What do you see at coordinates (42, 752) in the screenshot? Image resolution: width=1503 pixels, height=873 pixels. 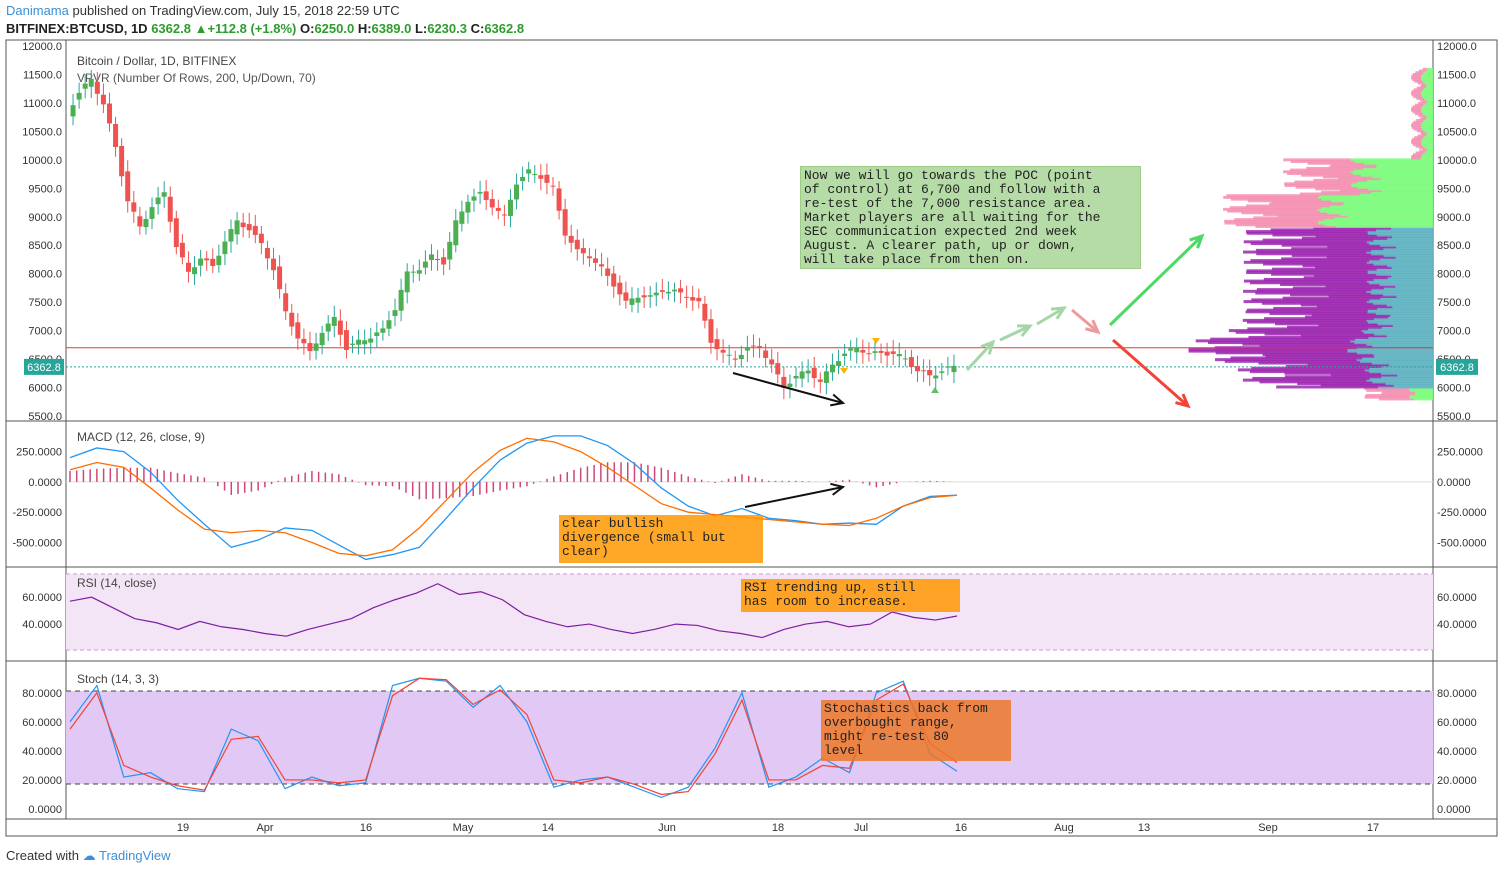 I see `pane-tick-left: 40.0000` at bounding box center [42, 752].